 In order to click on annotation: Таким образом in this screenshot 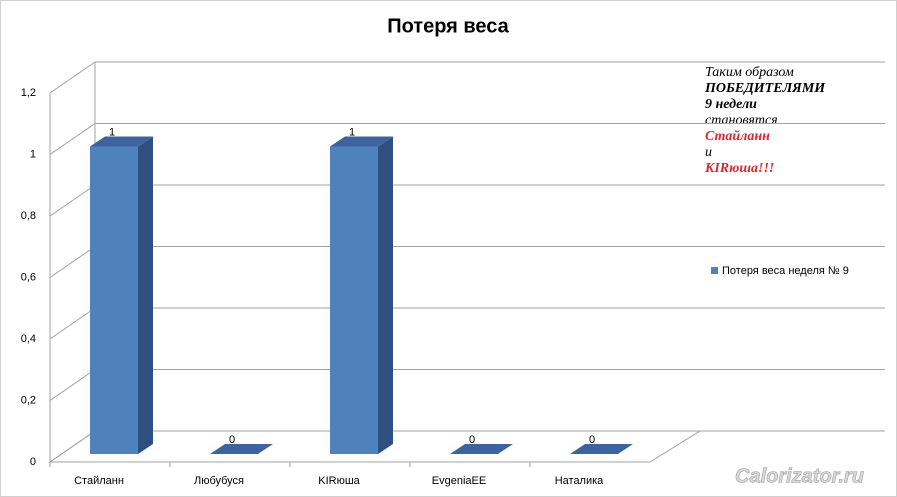, I will do `click(749, 72)`.